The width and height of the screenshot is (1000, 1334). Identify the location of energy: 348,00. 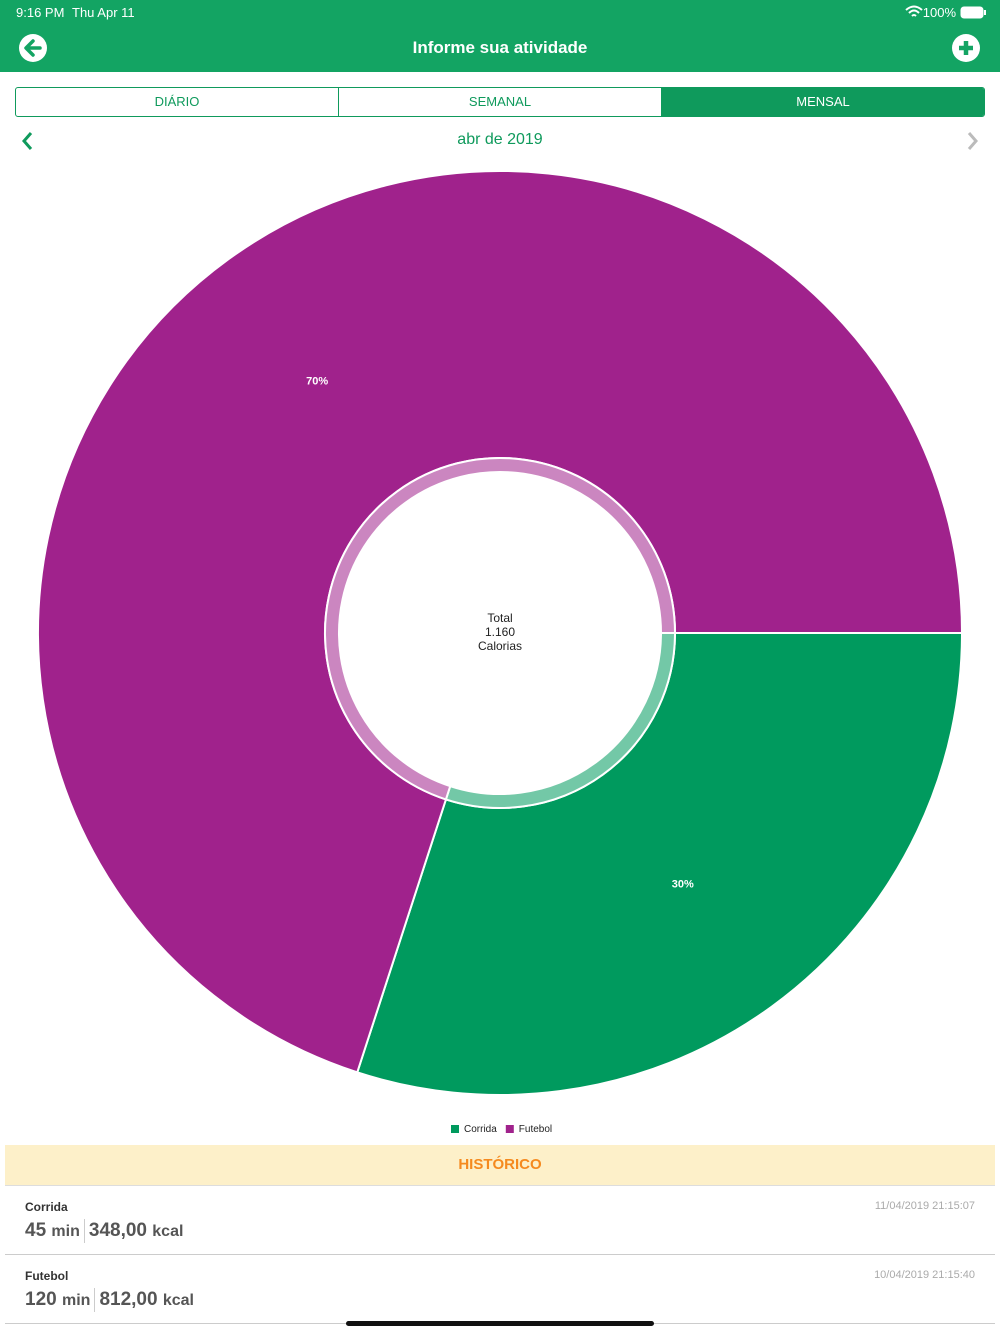
(117, 1231).